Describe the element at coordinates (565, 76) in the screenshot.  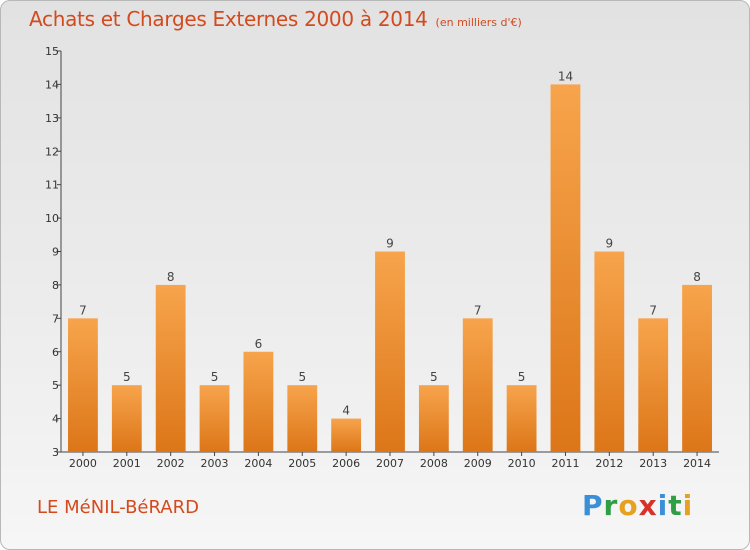
I see `value-label-2011: 14` at that location.